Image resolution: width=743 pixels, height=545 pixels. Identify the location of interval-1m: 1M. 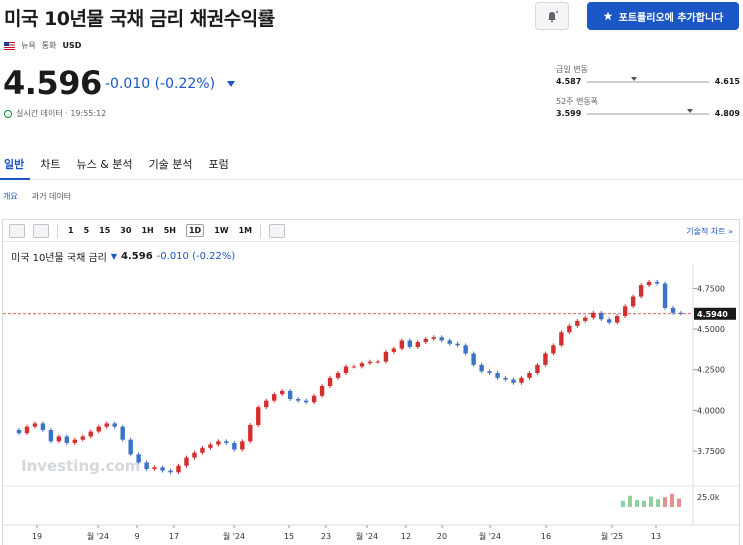
(245, 230).